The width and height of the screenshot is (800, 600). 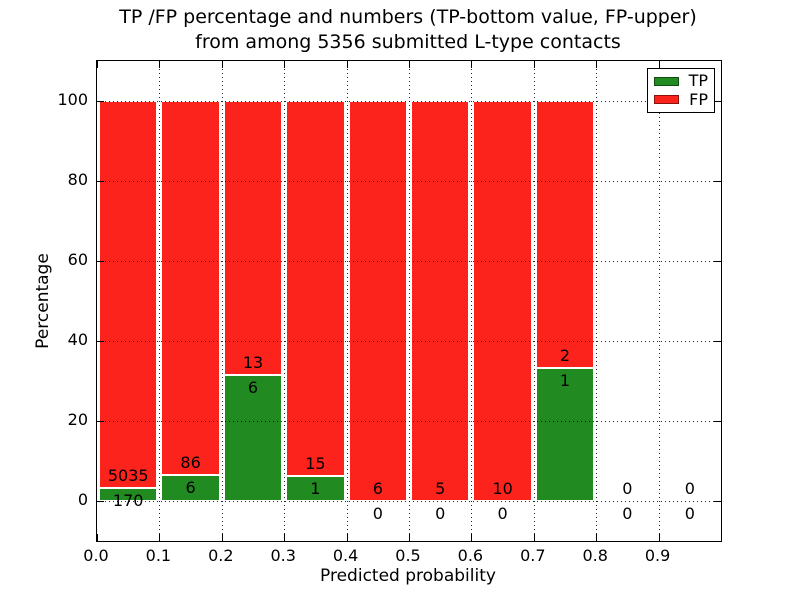 What do you see at coordinates (440, 488) in the screenshot?
I see `fp-count-label: 5` at bounding box center [440, 488].